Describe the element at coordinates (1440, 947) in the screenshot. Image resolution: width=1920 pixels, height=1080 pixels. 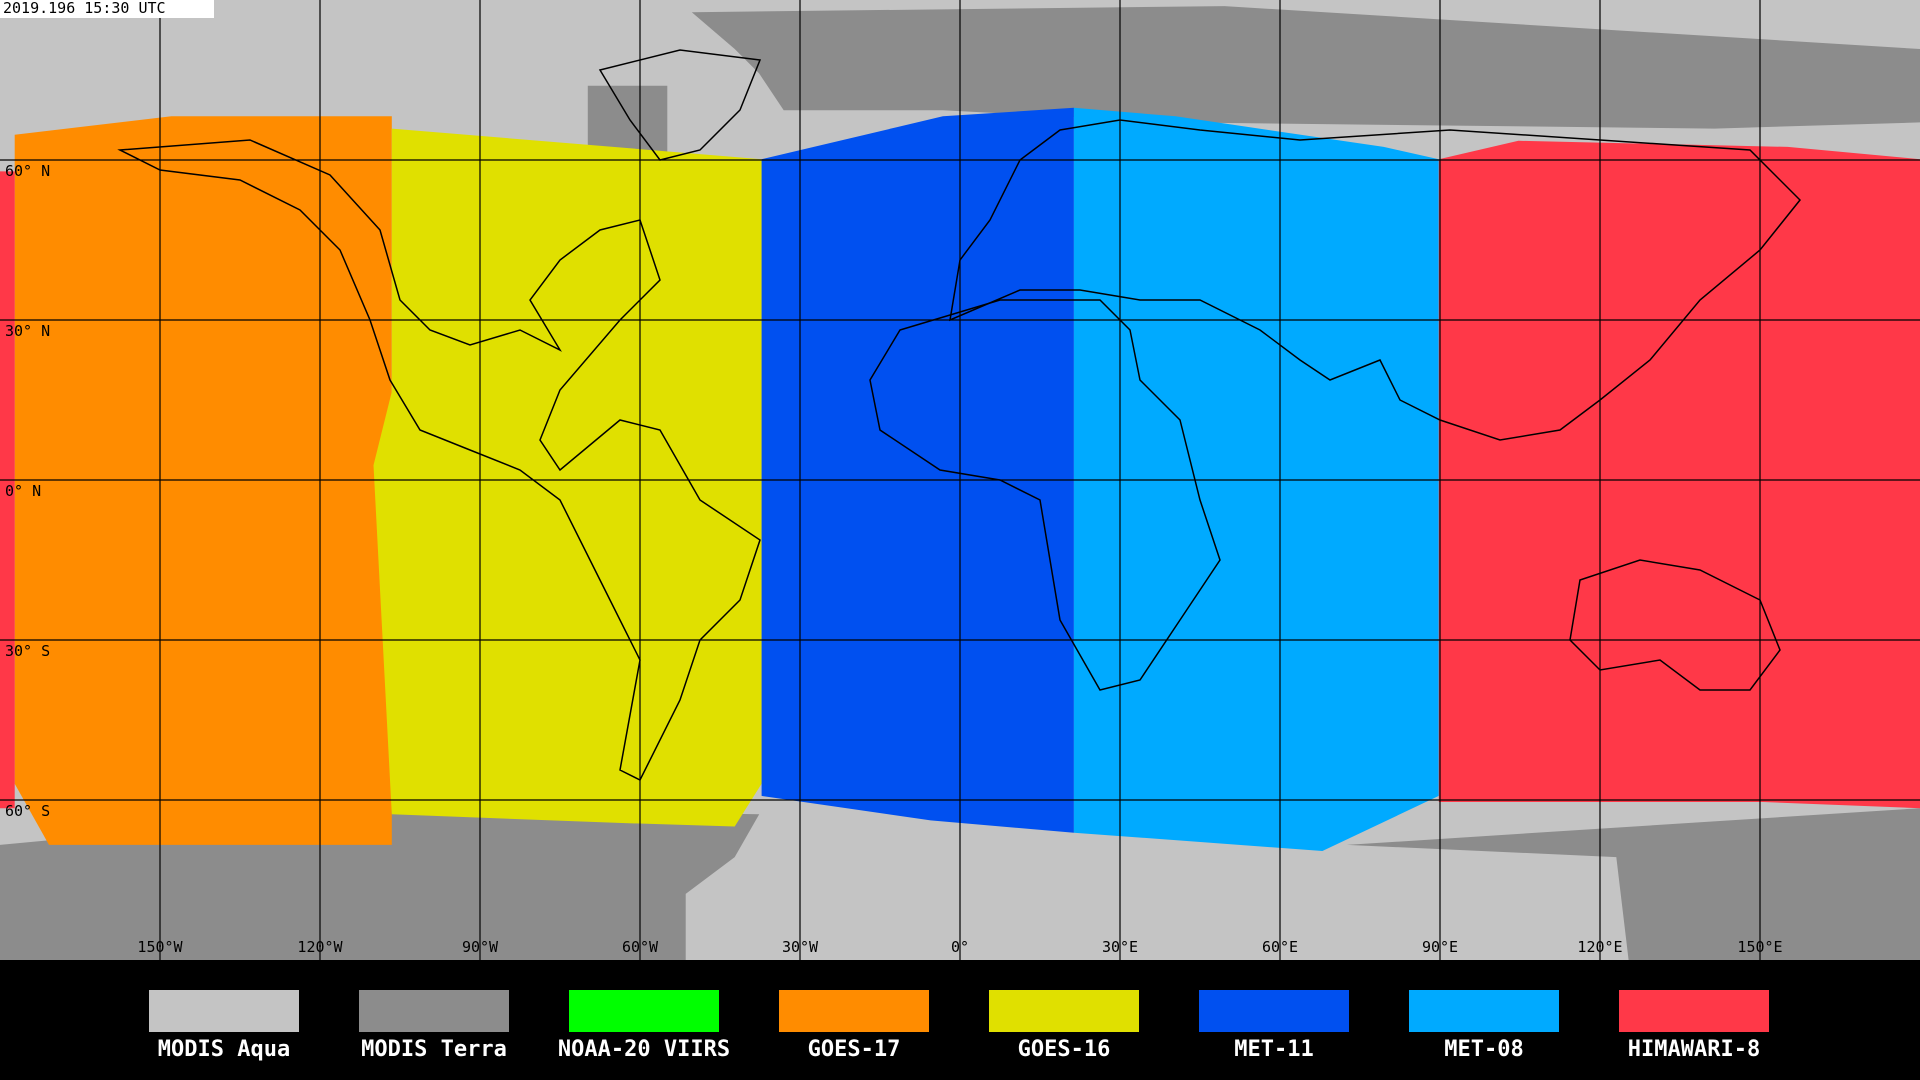
I see `longitude-label: 90°E` at that location.